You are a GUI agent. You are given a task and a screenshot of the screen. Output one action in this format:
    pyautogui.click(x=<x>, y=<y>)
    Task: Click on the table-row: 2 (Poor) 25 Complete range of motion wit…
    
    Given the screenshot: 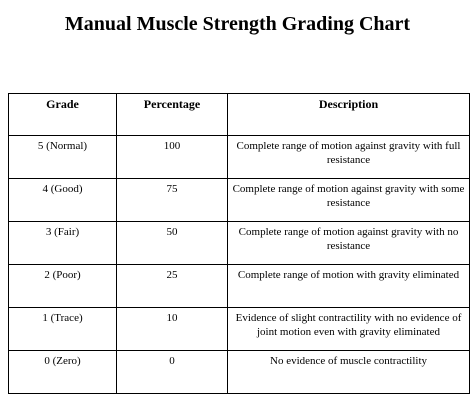 What is the action you would take?
    pyautogui.click(x=239, y=286)
    